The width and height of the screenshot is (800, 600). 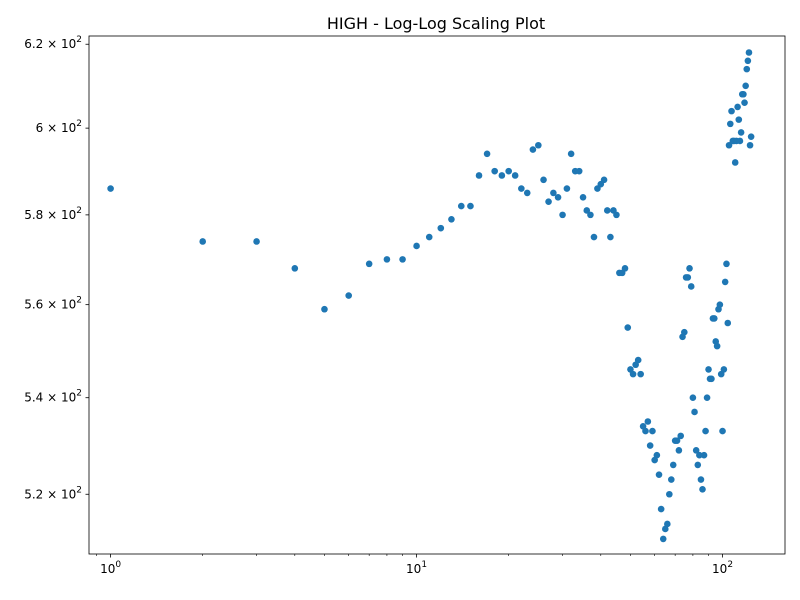 I want to click on y-tick-label: 5.2 × 102, so click(x=53, y=493).